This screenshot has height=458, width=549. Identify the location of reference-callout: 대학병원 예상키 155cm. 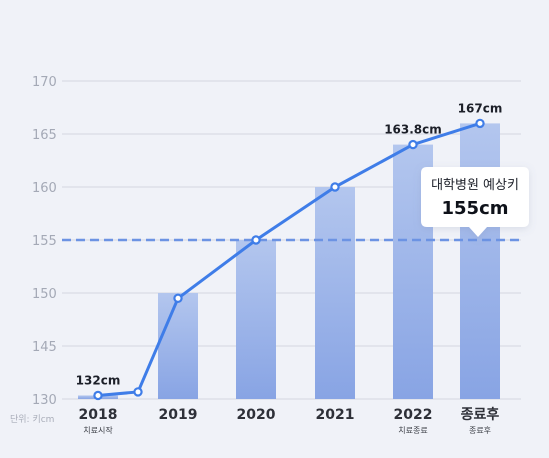
(475, 202).